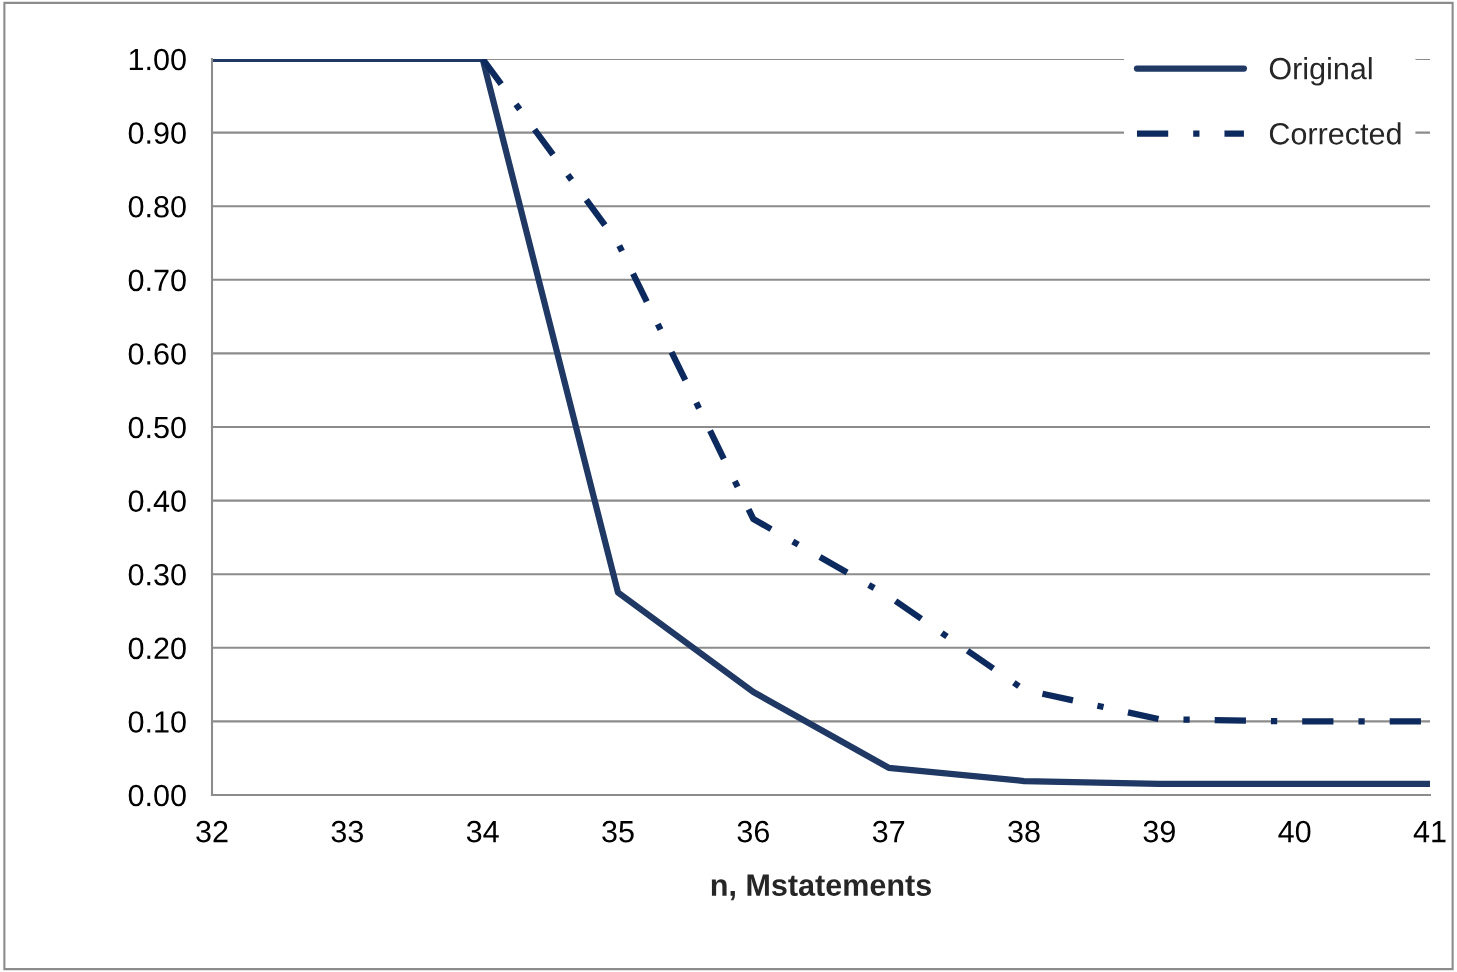 The height and width of the screenshot is (972, 1457). What do you see at coordinates (212, 831) in the screenshot?
I see `x-tick-label: 32` at bounding box center [212, 831].